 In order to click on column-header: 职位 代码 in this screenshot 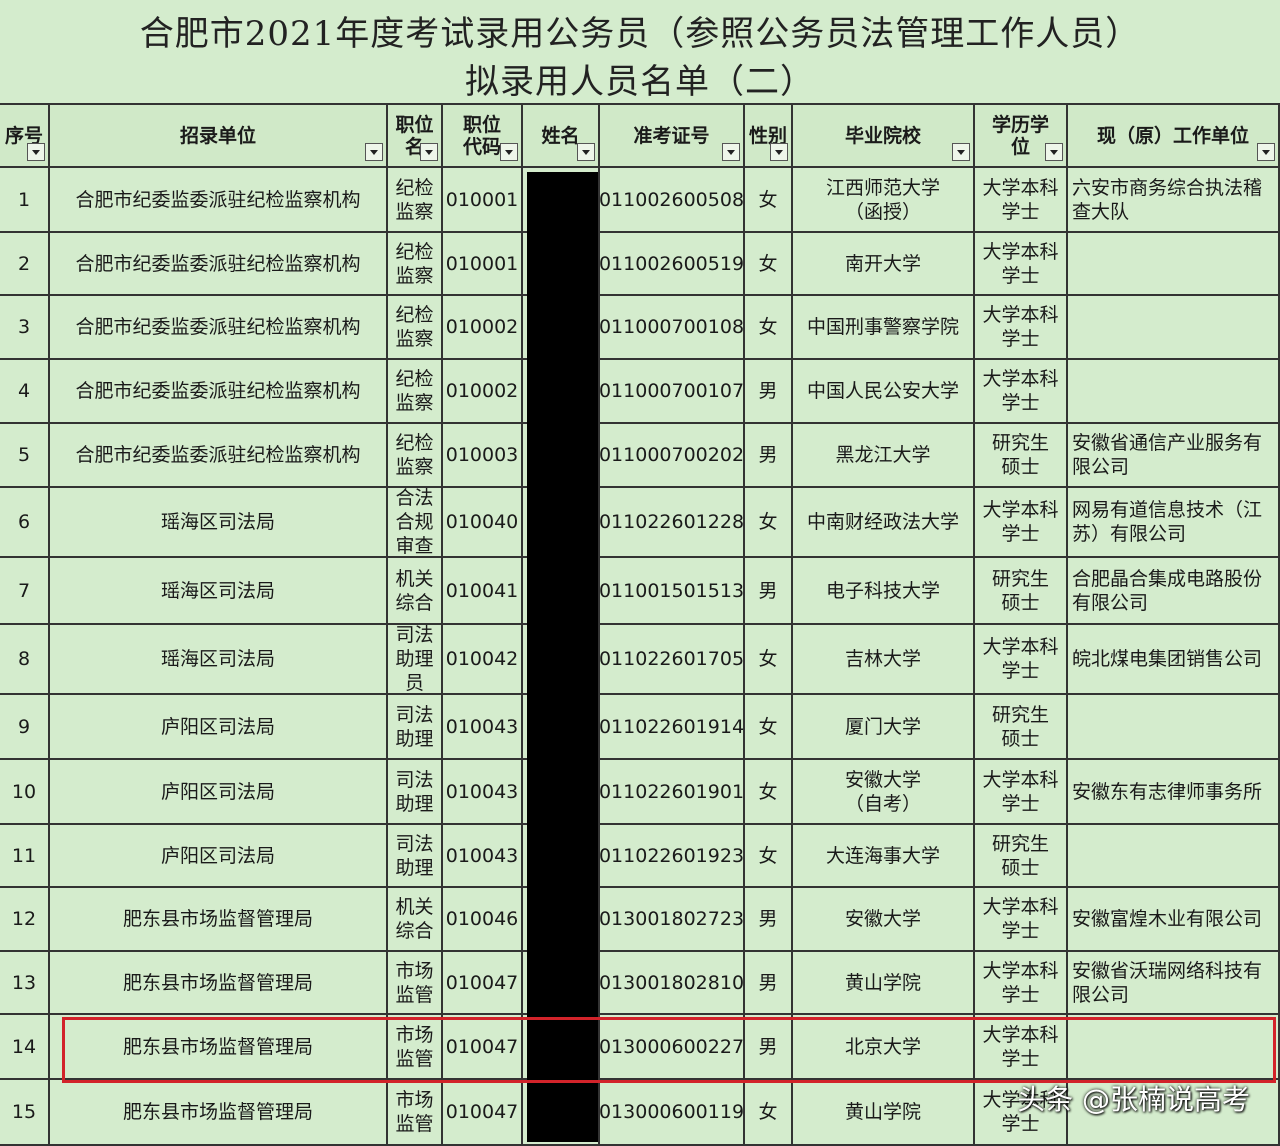, I will do `click(483, 136)`.